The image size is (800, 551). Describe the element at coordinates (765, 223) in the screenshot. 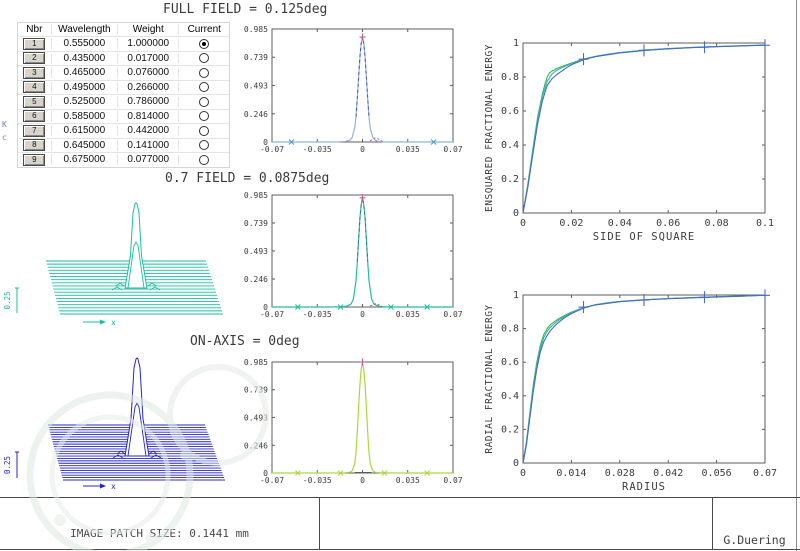

I see `svg-text: 0.1` at that location.